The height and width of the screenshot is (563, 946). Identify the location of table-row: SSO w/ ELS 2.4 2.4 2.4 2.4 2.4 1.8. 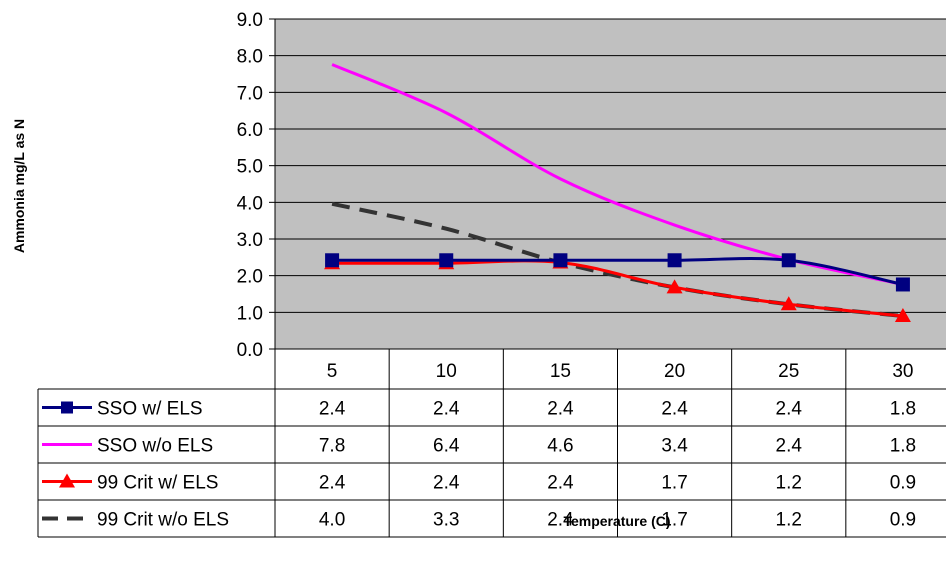
(479, 409).